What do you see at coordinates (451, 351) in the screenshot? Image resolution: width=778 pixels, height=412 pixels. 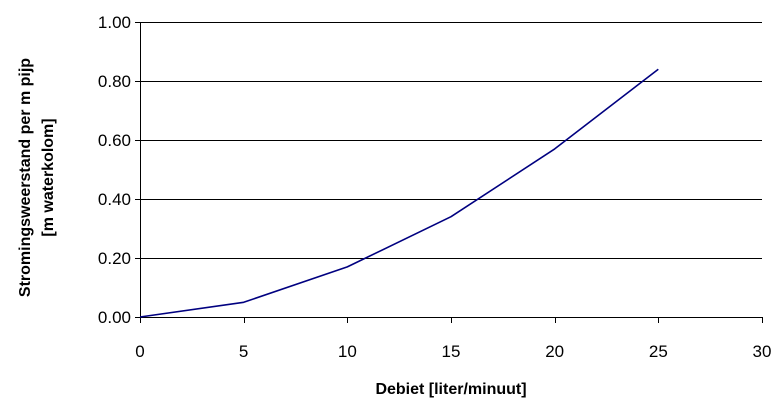 I see `x-tick-label: 15` at bounding box center [451, 351].